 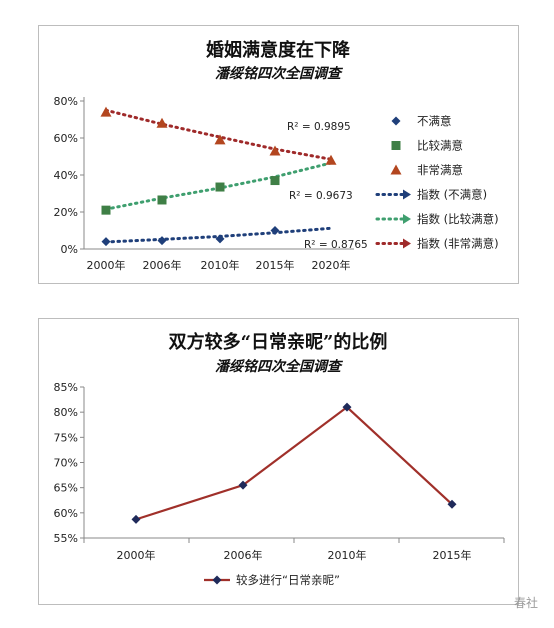 What do you see at coordinates (458, 244) in the screenshot?
I see `legend-label: 指数 (非常满意)` at bounding box center [458, 244].